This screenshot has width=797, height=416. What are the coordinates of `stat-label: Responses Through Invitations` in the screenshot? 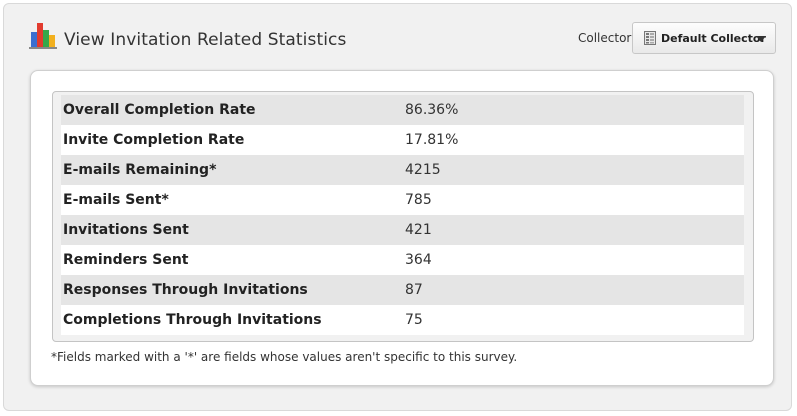 It's located at (233, 290).